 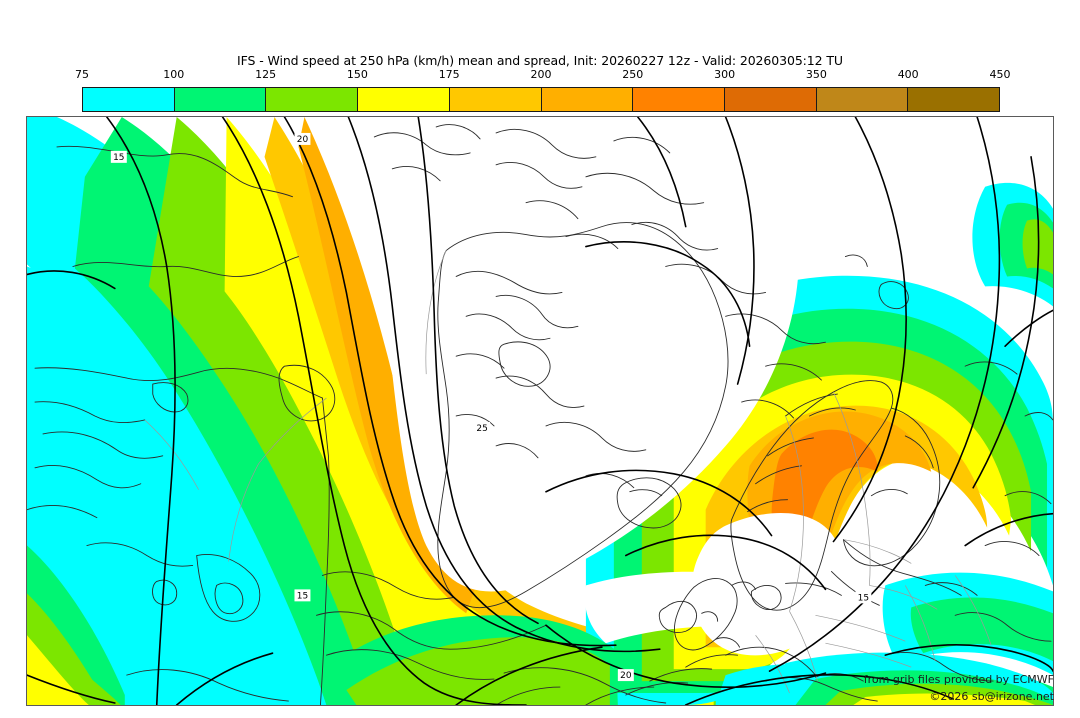 I want to click on colorbar-tick-150: 150, so click(x=357, y=74).